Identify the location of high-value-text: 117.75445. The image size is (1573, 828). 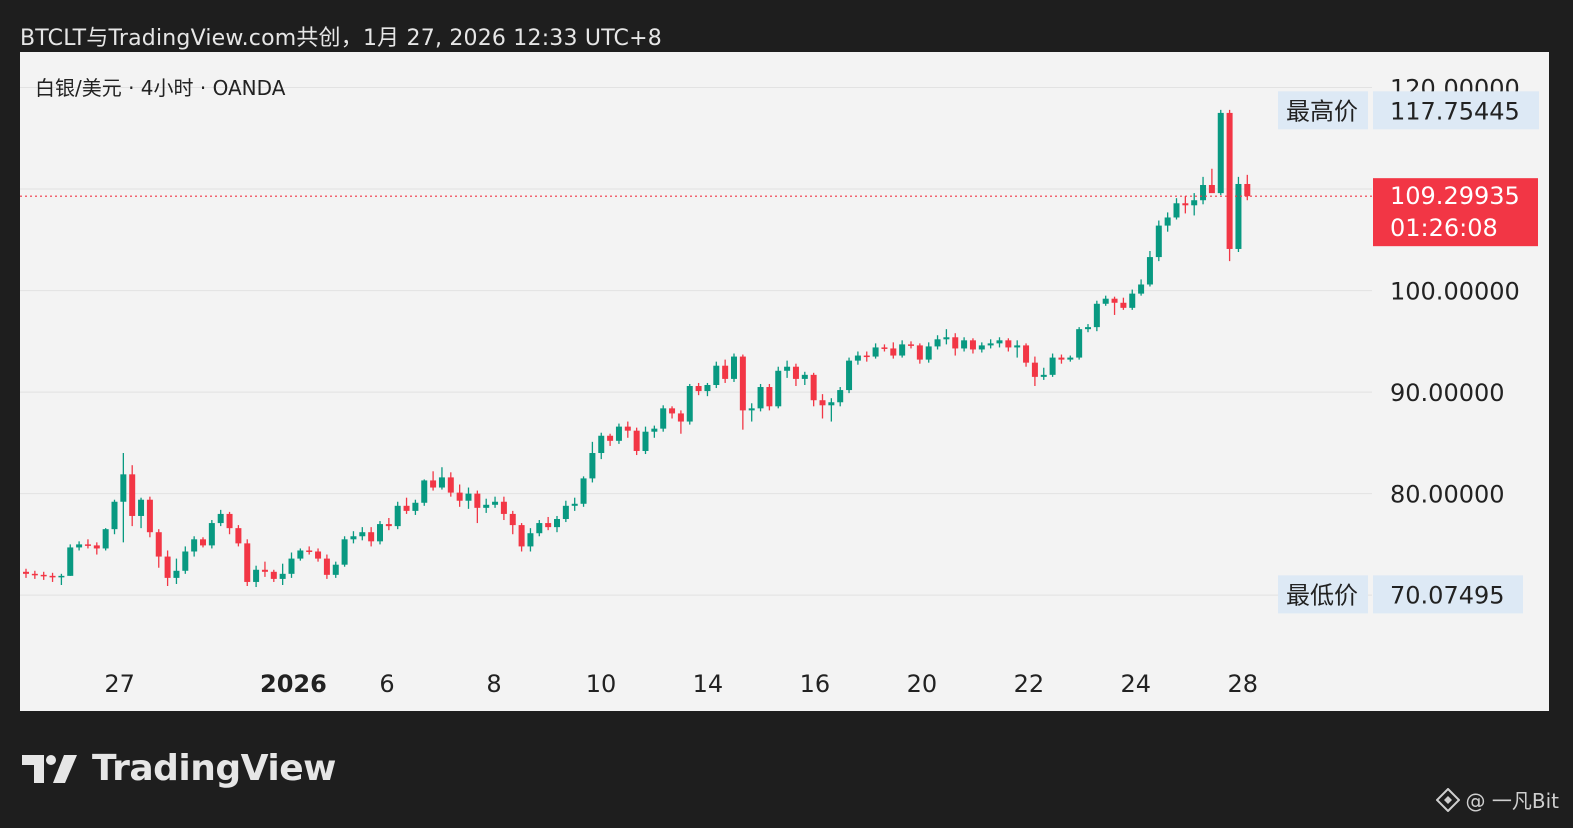
(1455, 111).